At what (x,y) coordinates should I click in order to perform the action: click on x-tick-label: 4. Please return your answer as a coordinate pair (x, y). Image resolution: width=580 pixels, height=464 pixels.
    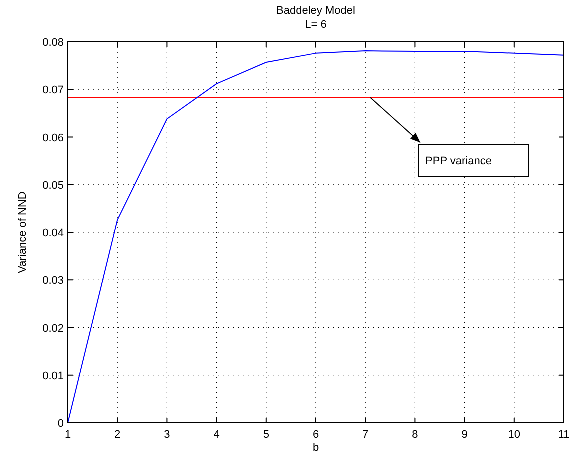
    Looking at the image, I should click on (217, 435).